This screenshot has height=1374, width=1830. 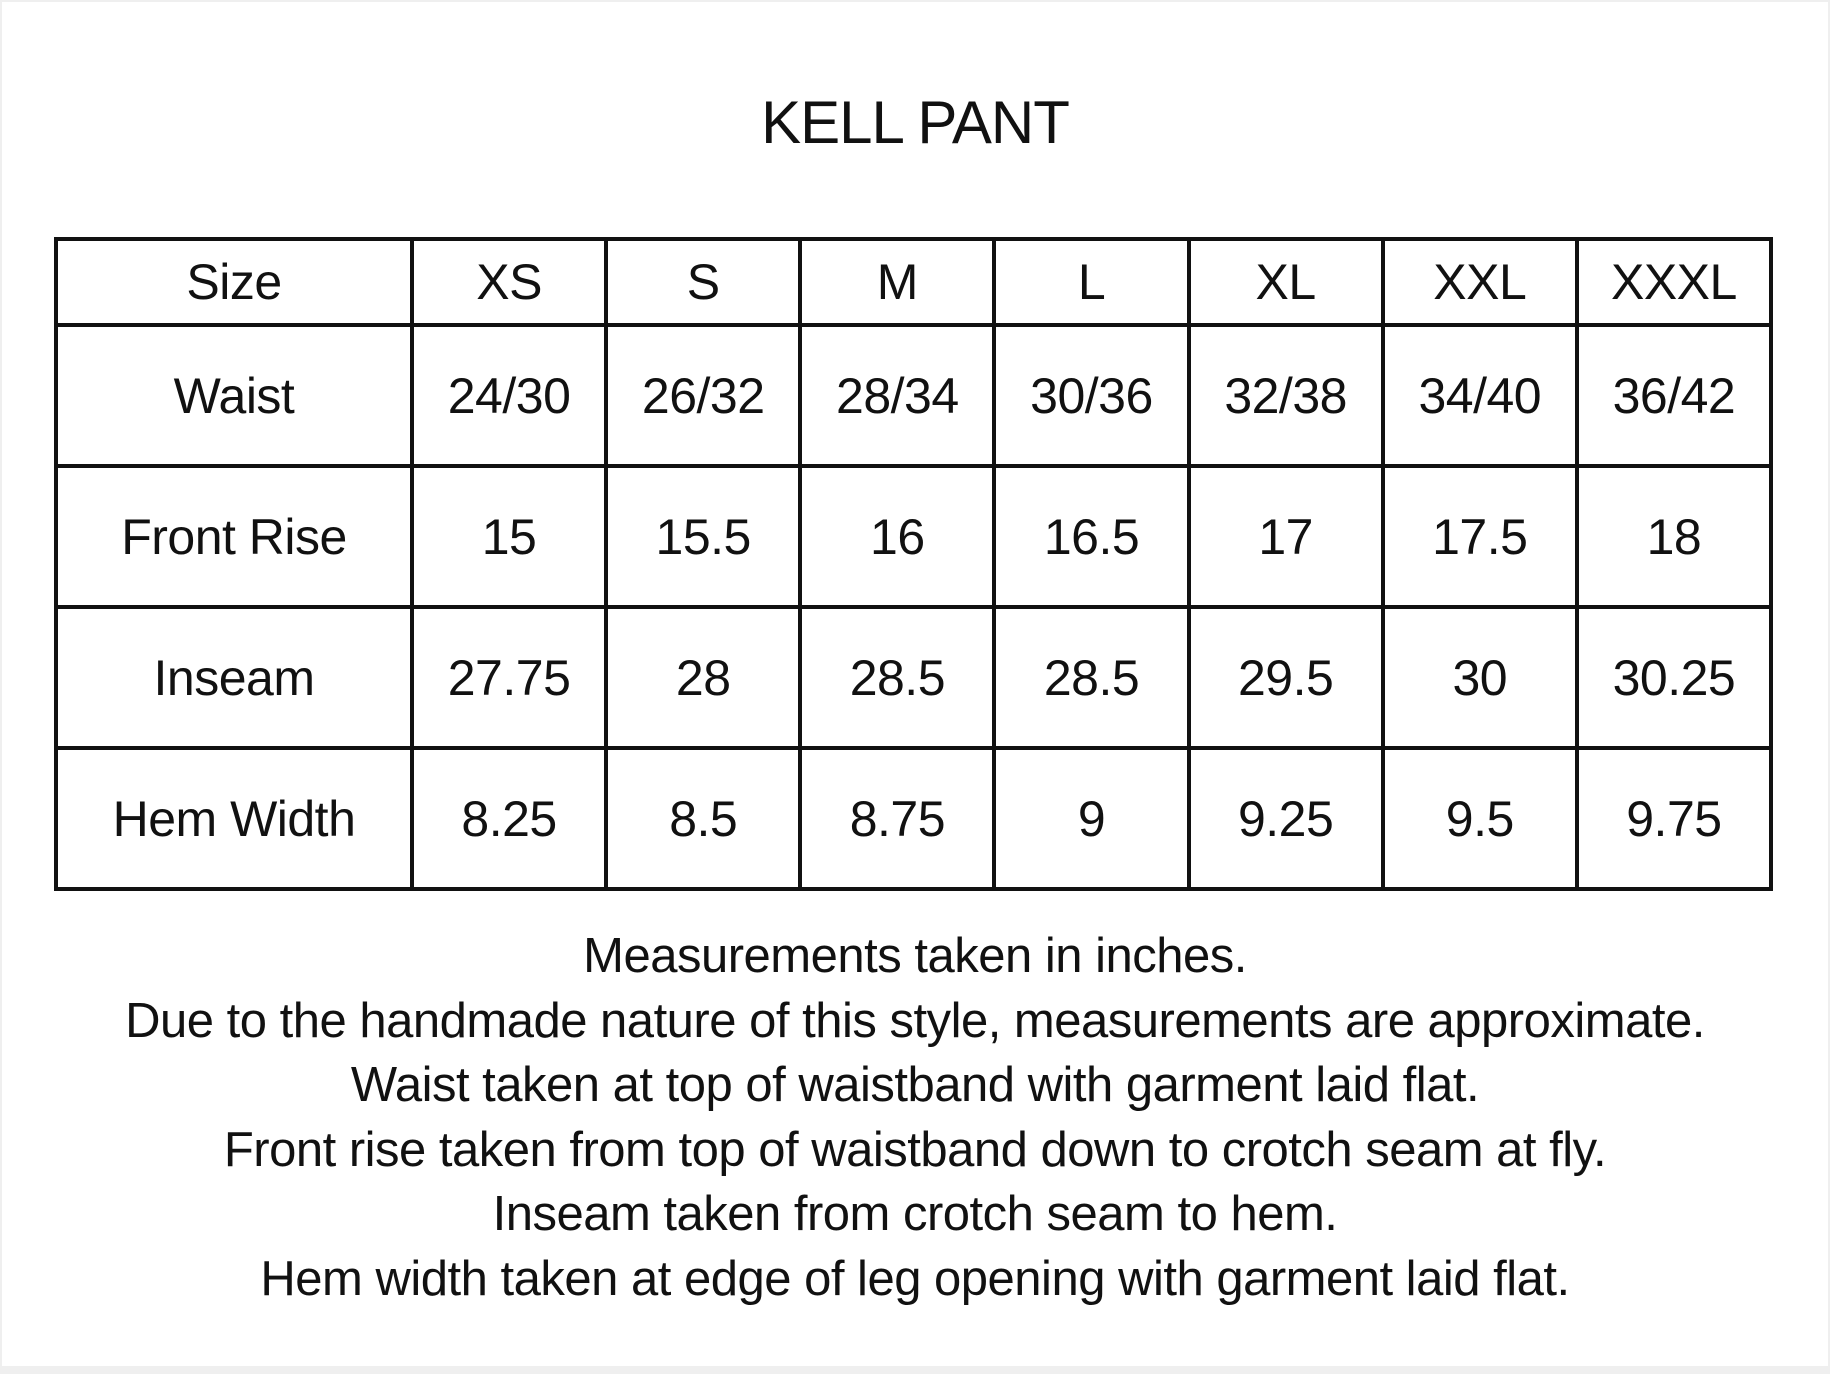 I want to click on header-cell: M, so click(x=897, y=282).